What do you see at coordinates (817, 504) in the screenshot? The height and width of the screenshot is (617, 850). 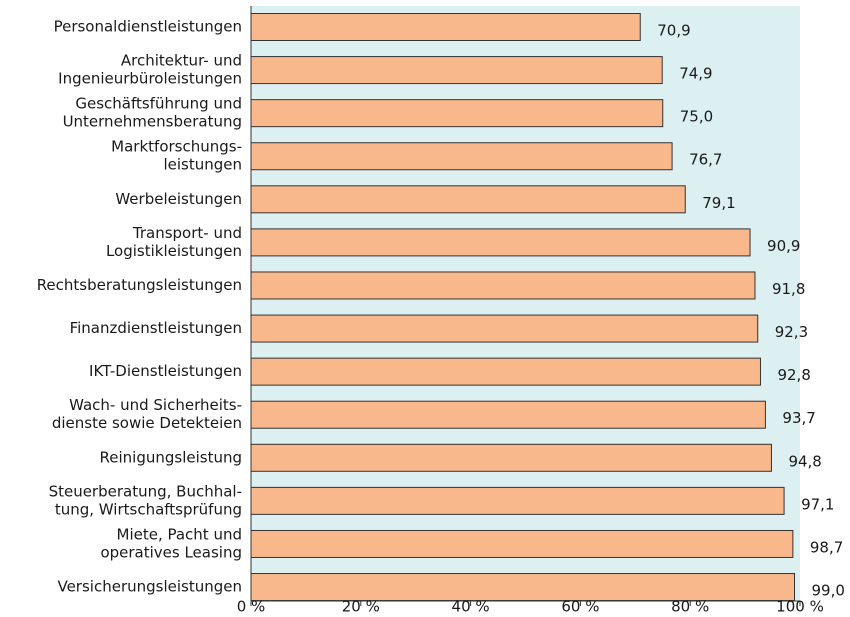 I see `value-label: 97,1` at bounding box center [817, 504].